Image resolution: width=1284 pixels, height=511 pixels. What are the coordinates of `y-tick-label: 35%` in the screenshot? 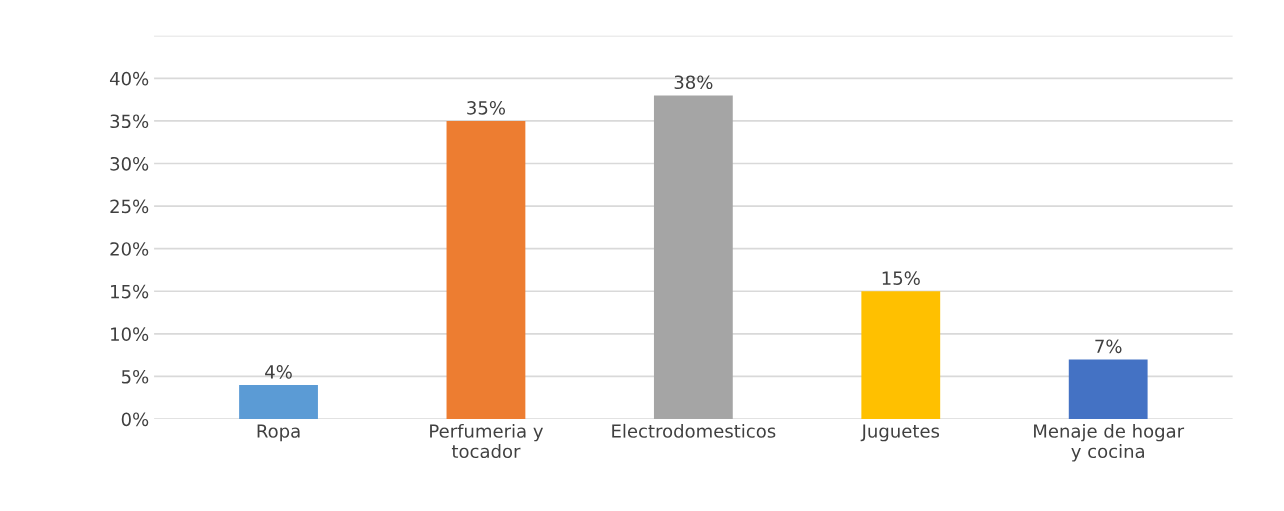 It's located at (129, 121).